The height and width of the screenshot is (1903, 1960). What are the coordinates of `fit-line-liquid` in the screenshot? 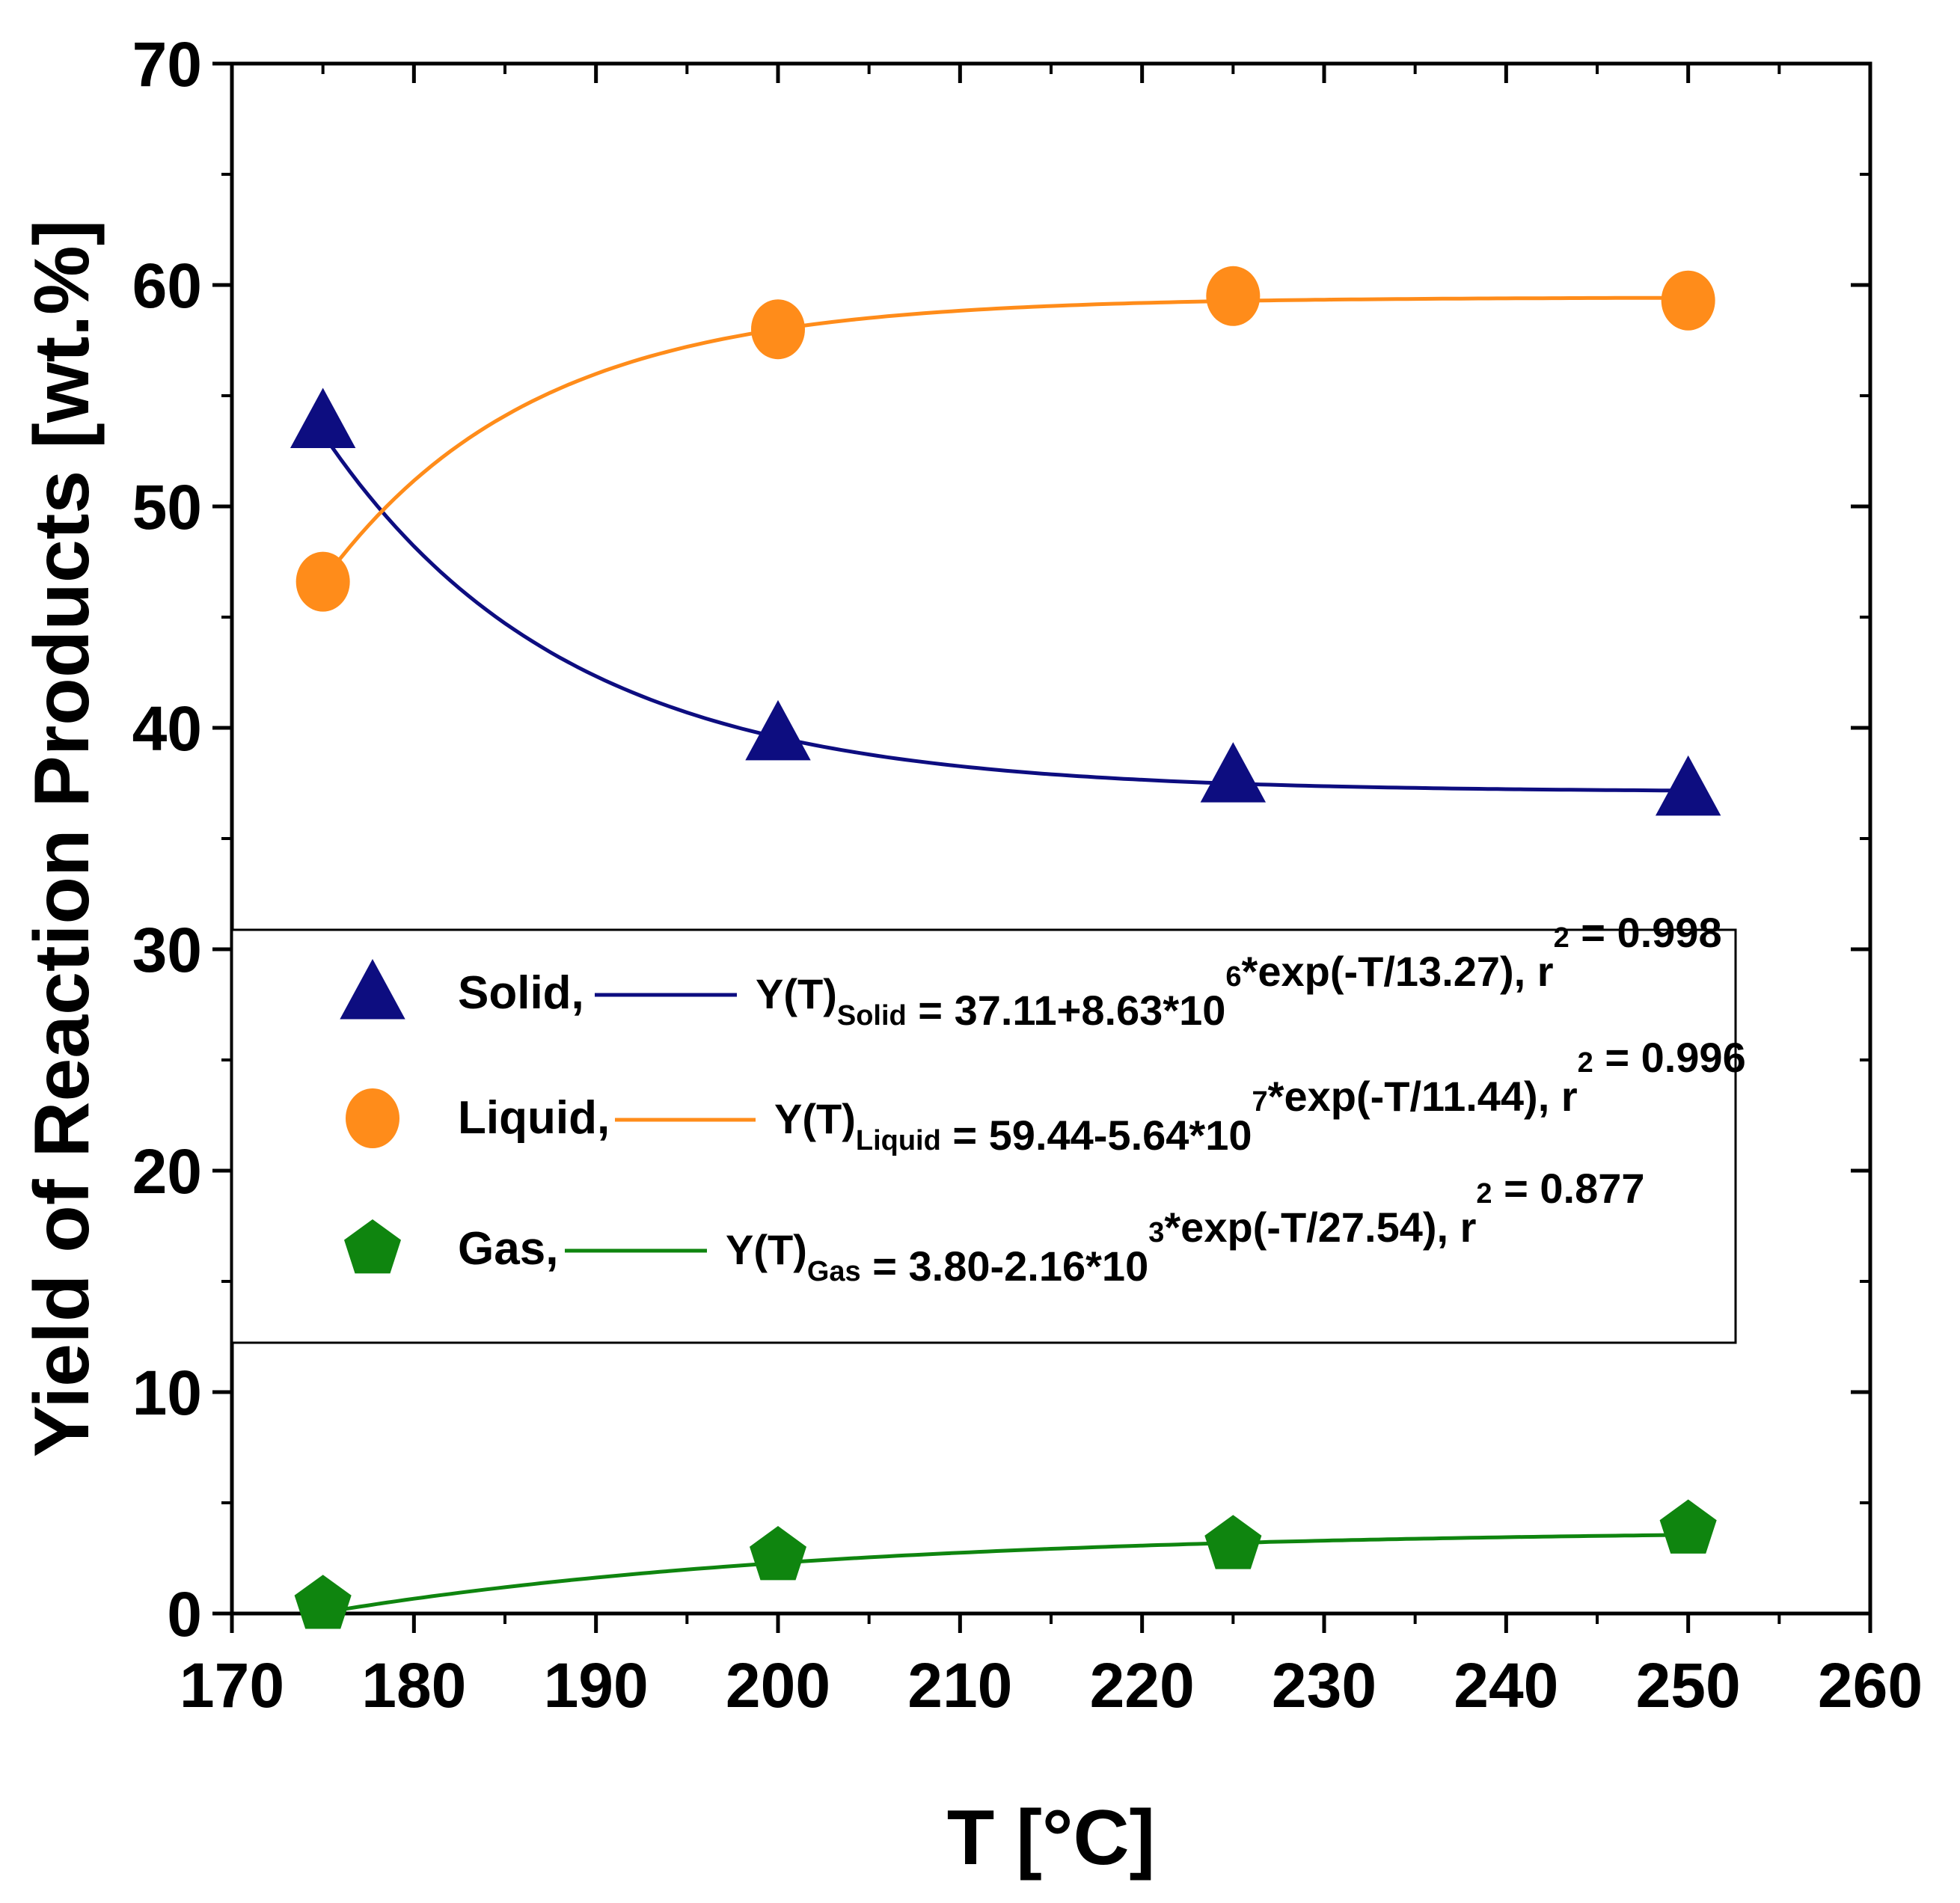 It's located at (1004, 439).